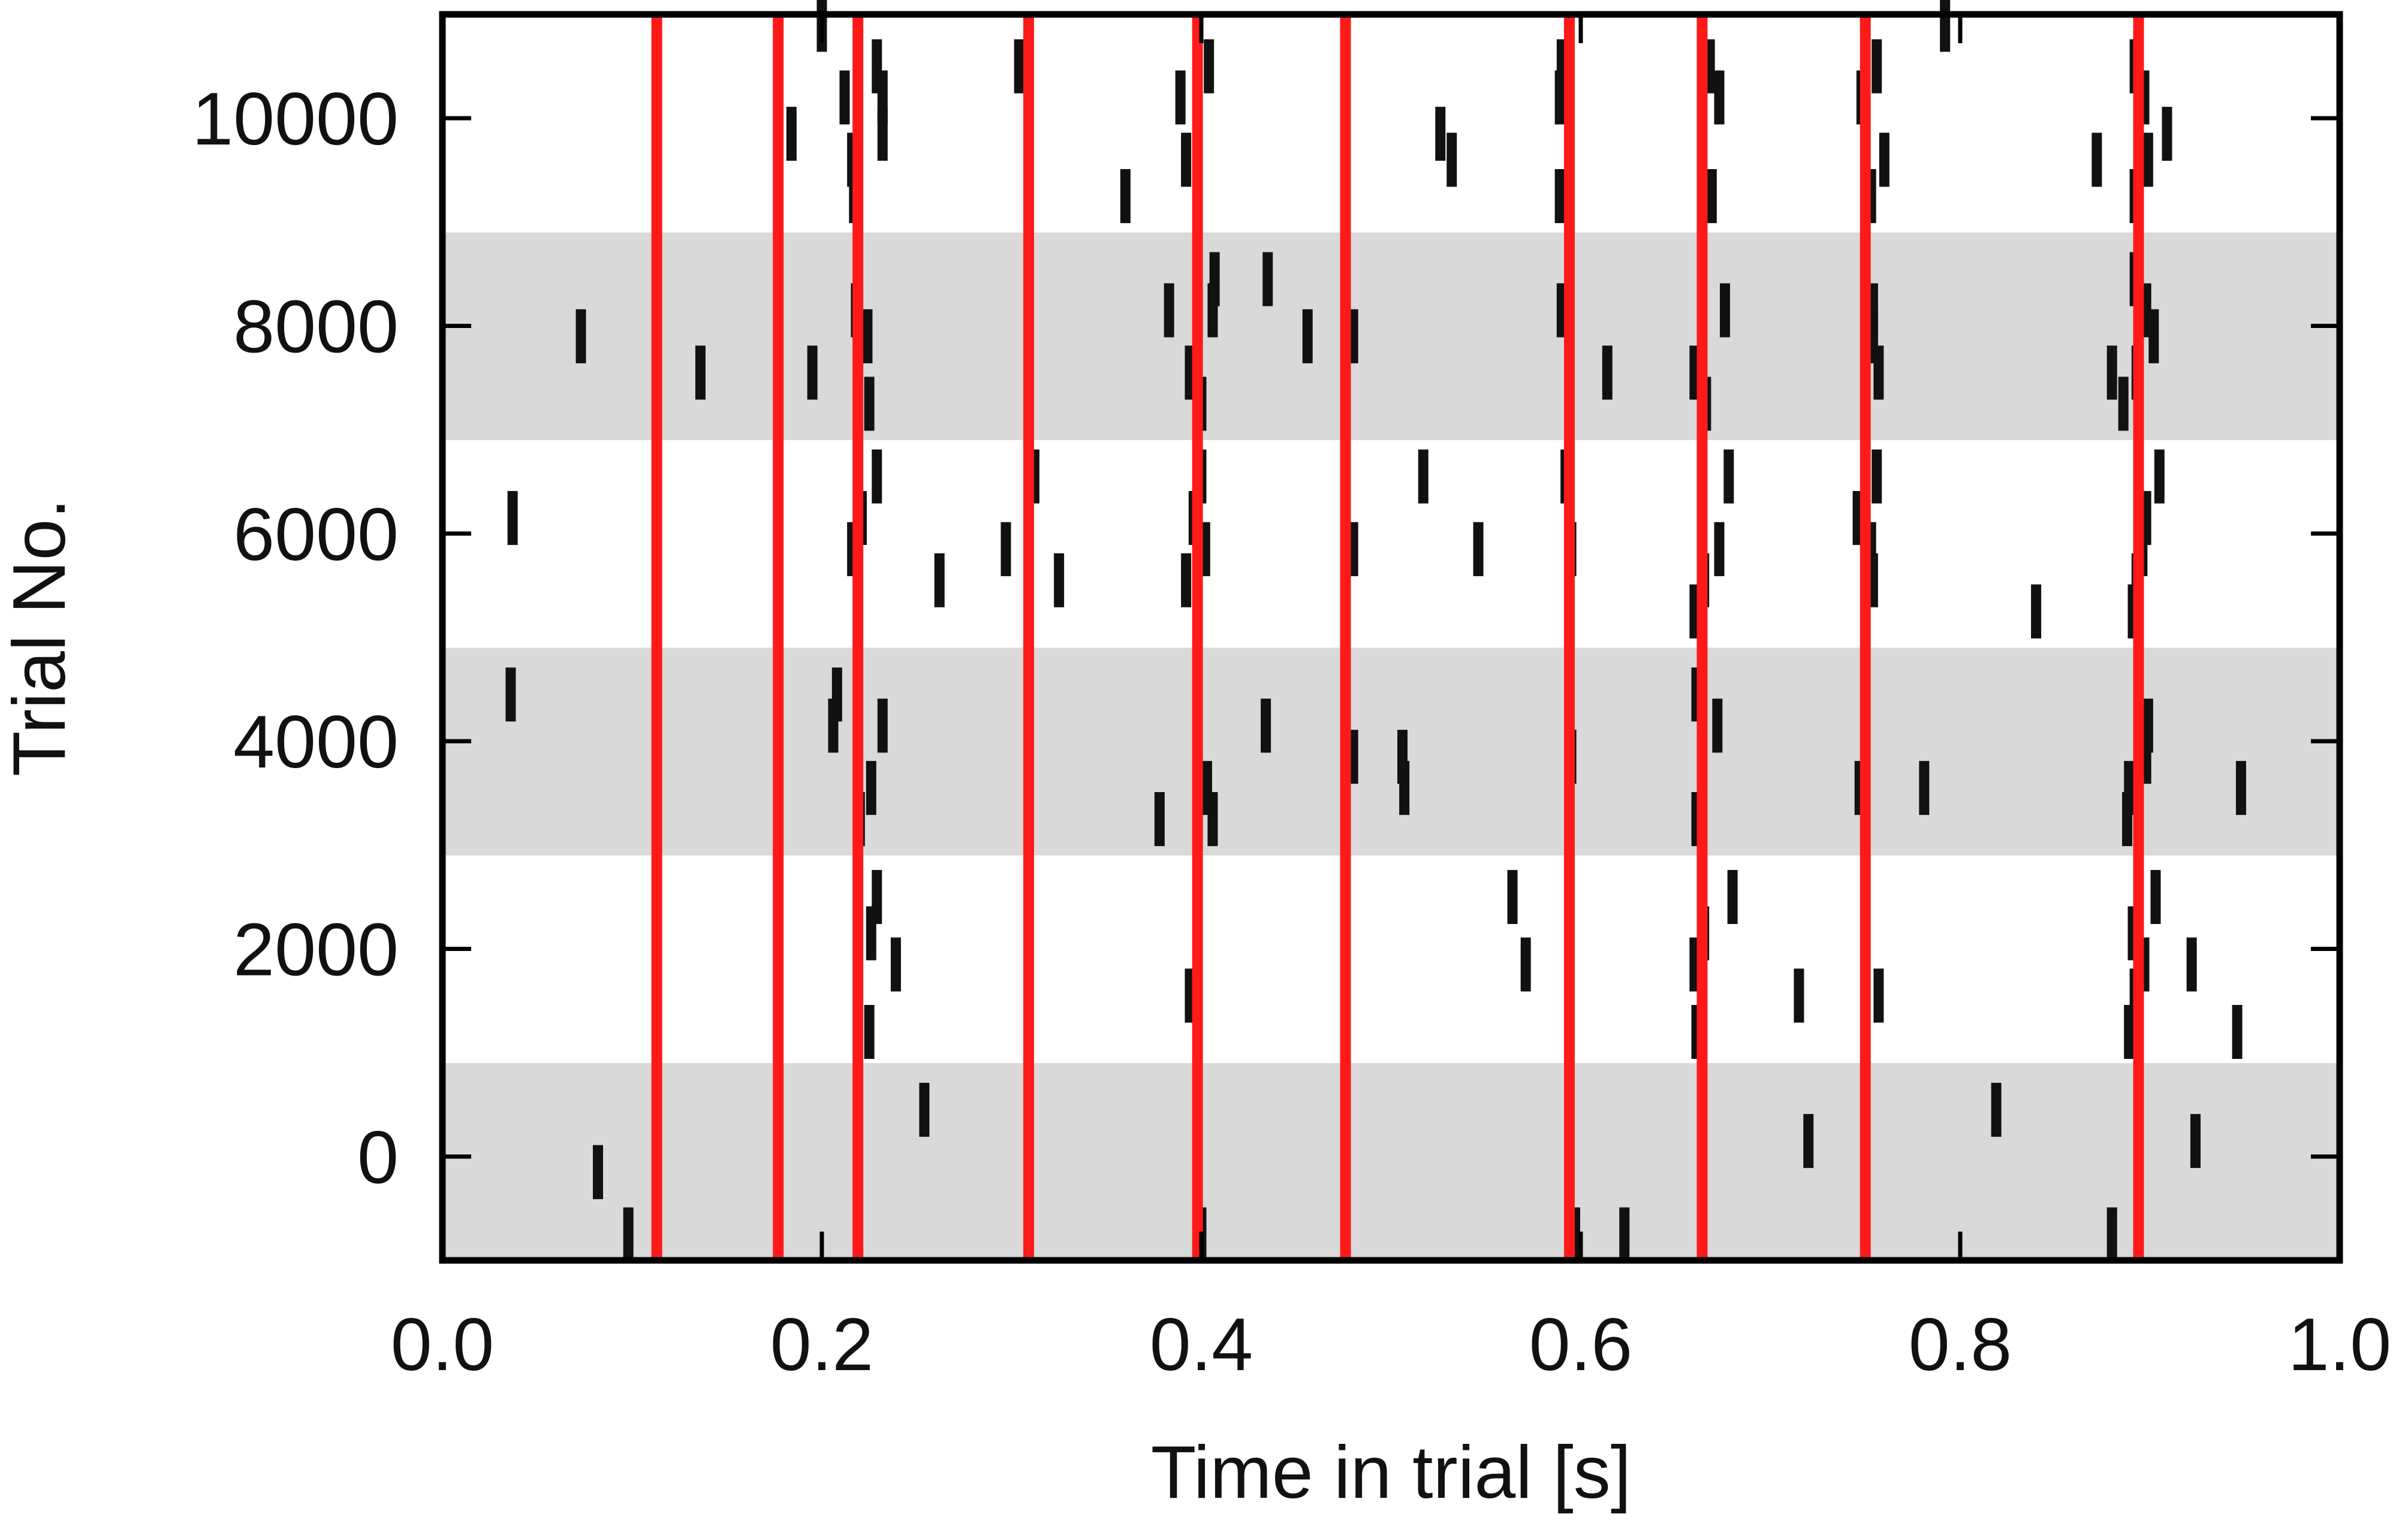 This screenshot has width=2408, height=1532. Describe the element at coordinates (378, 1157) in the screenshot. I see `y-tick-label: 0` at that location.